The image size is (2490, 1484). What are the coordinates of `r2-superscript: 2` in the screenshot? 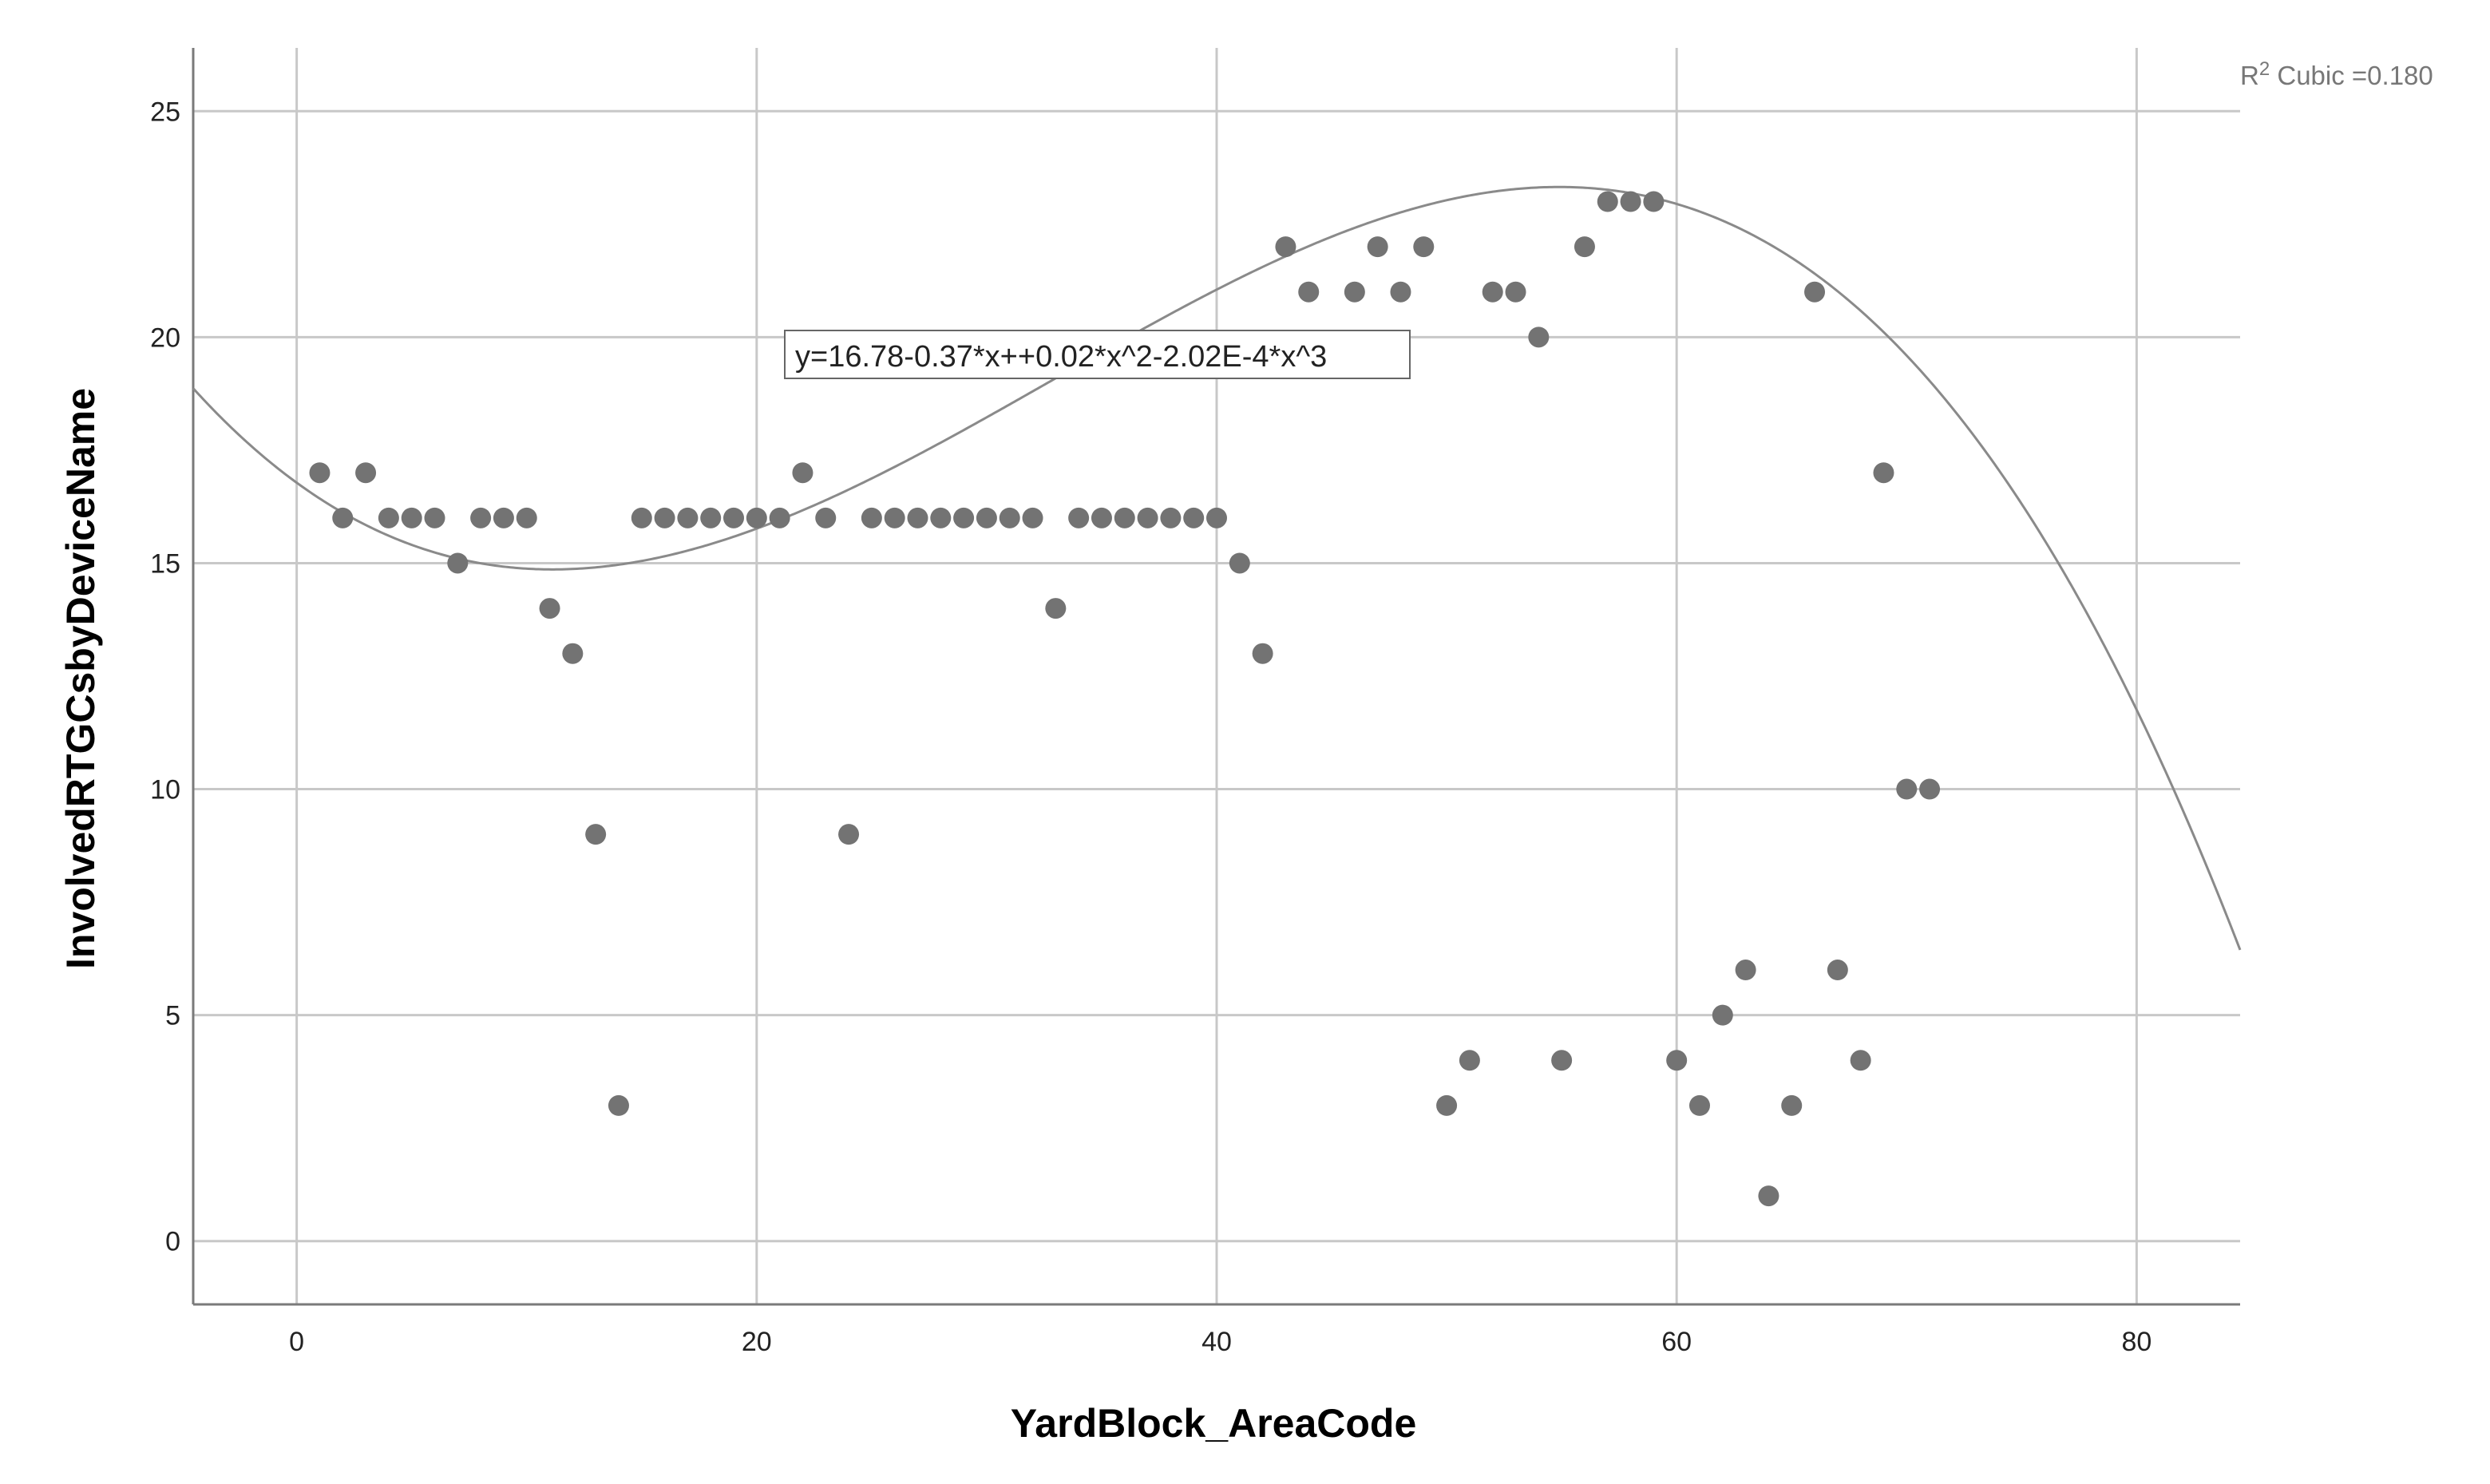 It's located at (2264, 69).